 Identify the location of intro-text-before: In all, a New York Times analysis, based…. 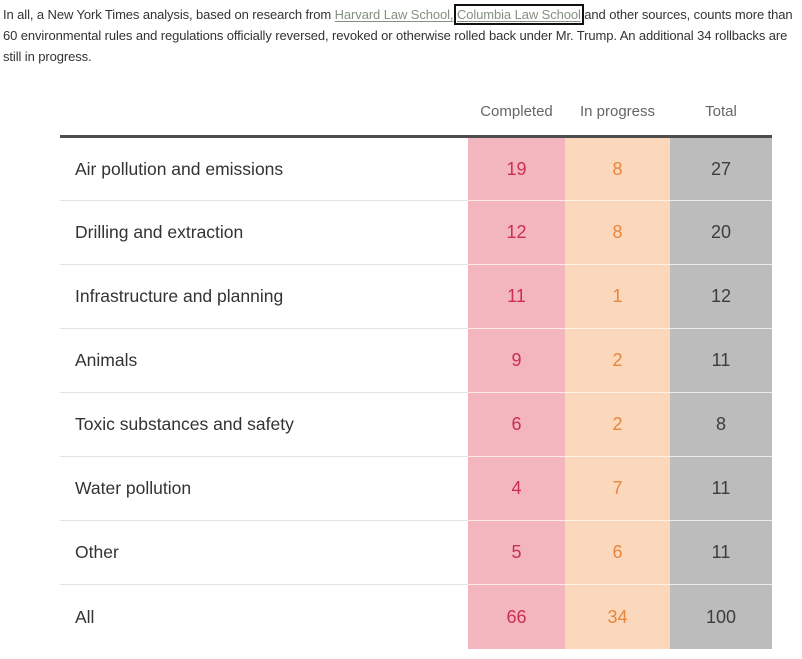
(169, 14).